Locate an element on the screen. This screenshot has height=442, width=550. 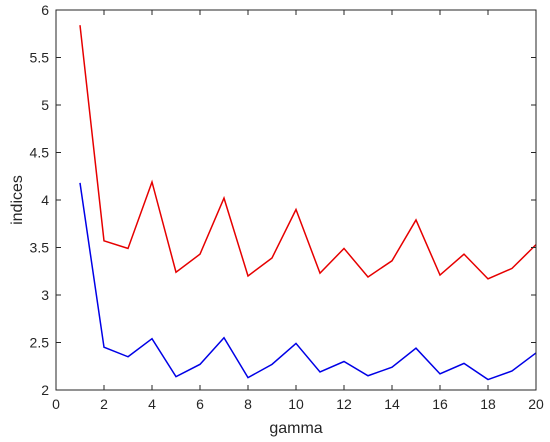
y-tick-label: 4.5 is located at coordinates (40, 153).